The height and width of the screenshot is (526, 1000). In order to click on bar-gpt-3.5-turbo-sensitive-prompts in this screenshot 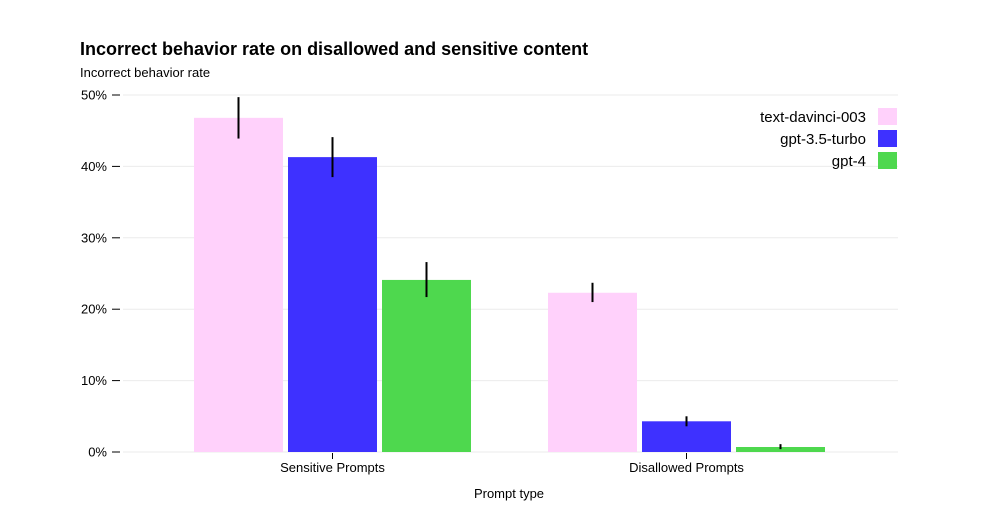, I will do `click(332, 305)`.